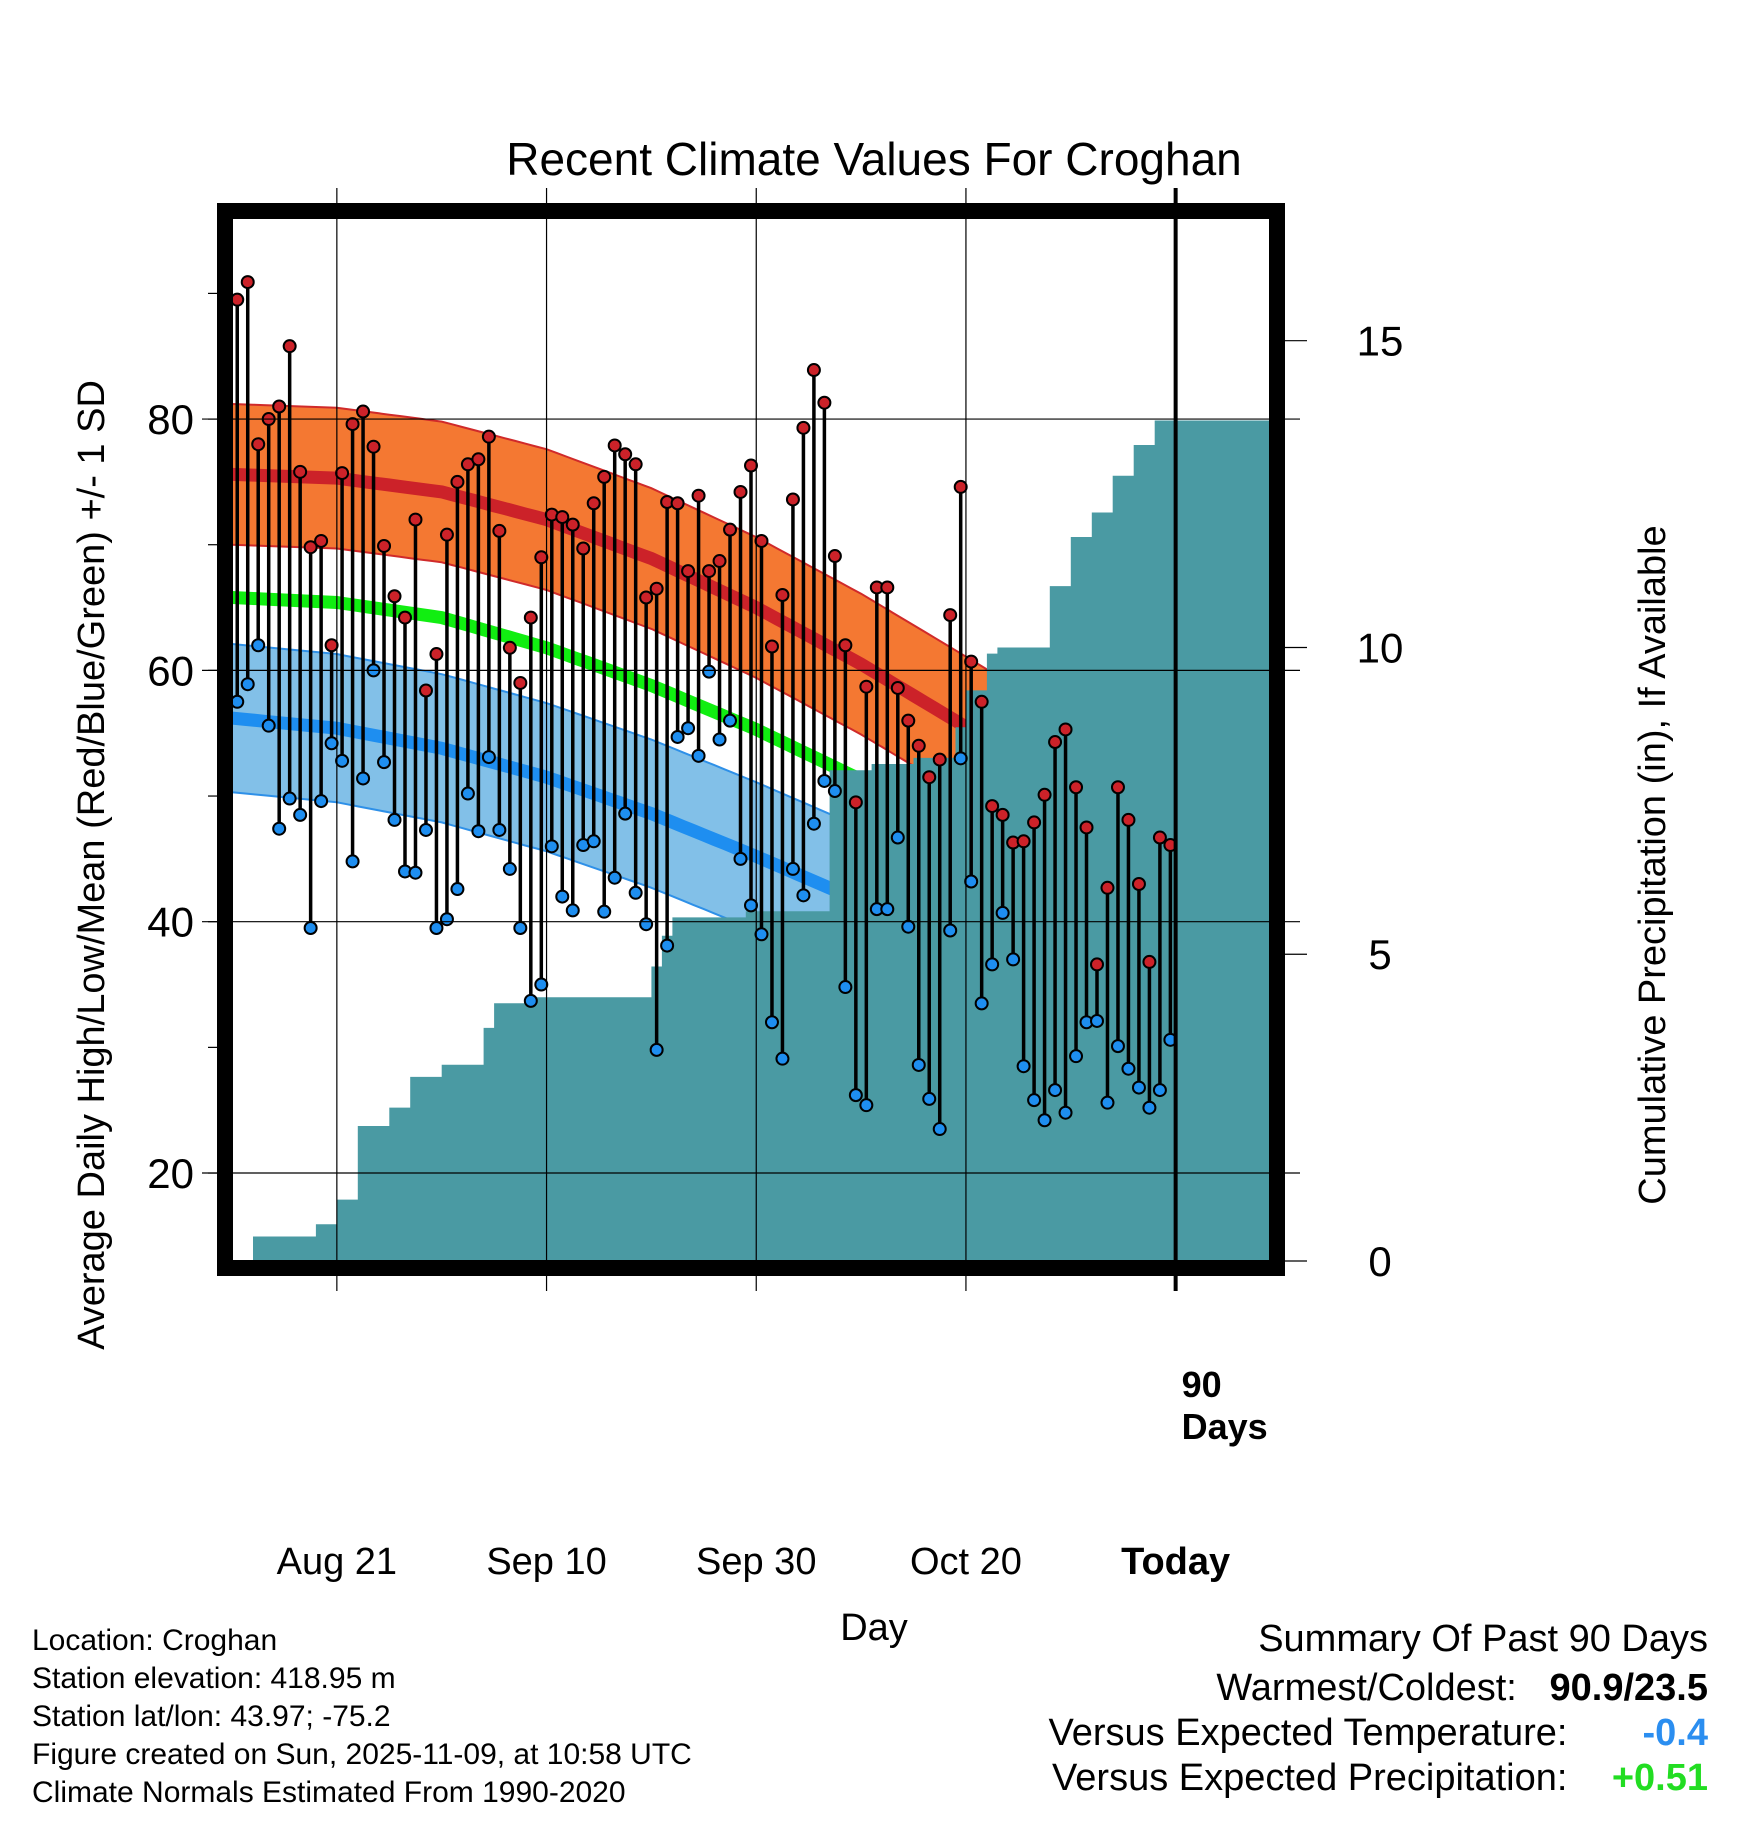 The height and width of the screenshot is (1828, 1748). Describe the element at coordinates (155, 1640) in the screenshot. I see `location-text: Location: Croghan` at that location.